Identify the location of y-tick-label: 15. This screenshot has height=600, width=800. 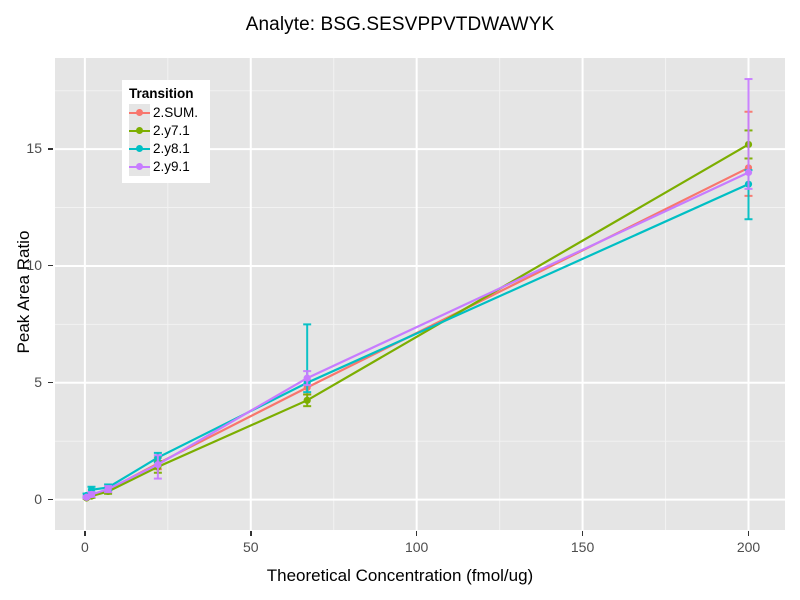
(34, 148).